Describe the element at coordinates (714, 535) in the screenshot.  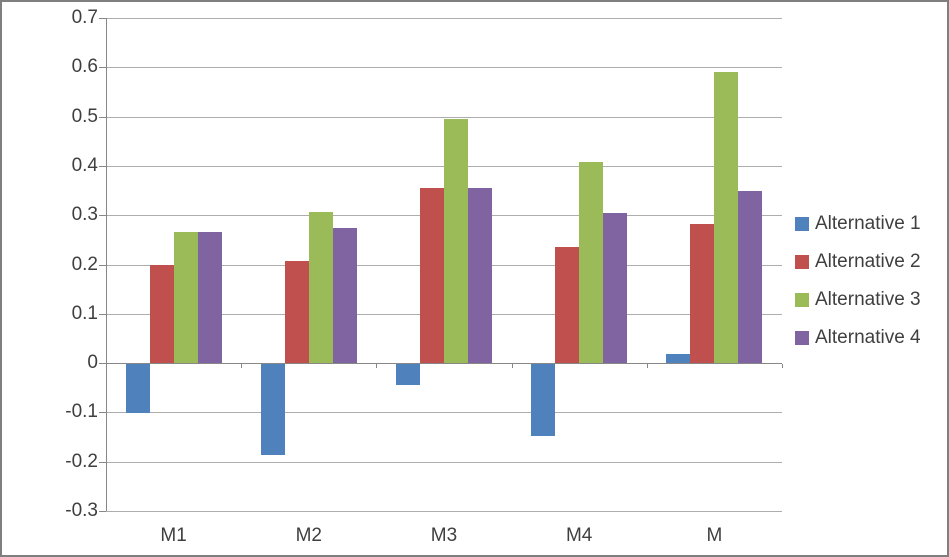
I see `x-axis-label-m: M` at that location.